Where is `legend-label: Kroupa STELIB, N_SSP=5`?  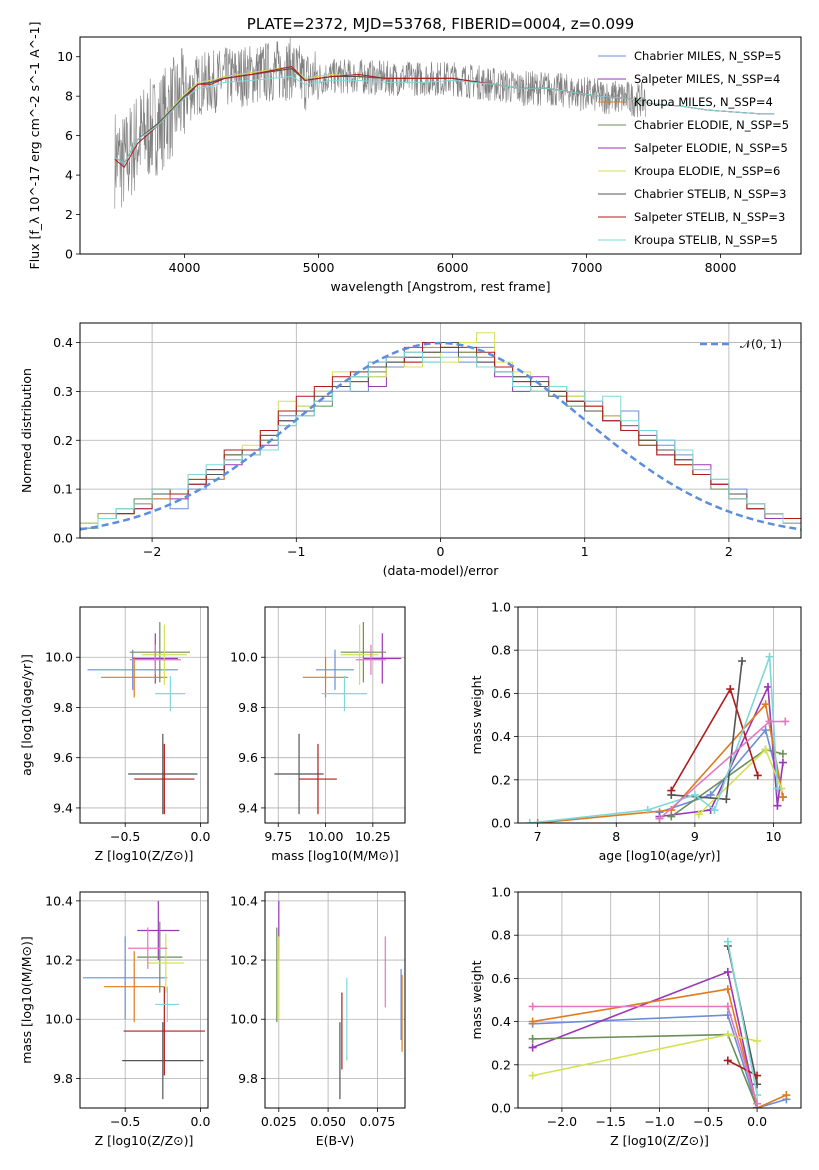
legend-label: Kroupa STELIB, N_SSP=5 is located at coordinates (706, 240).